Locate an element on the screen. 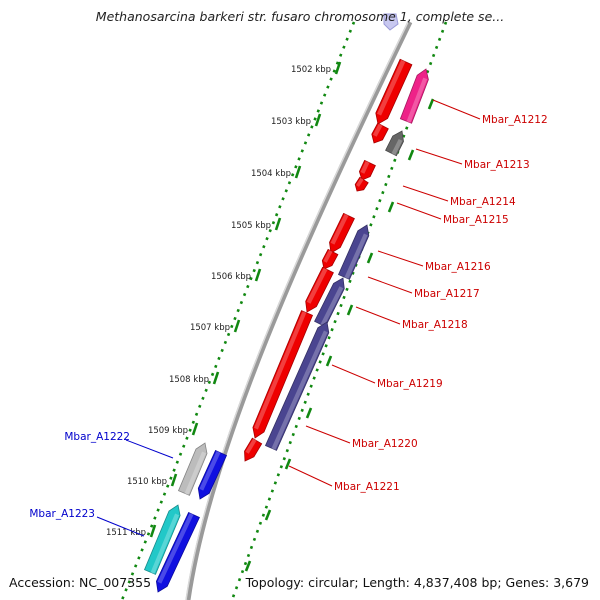 The image size is (600, 600). kbp-tick-label: 1504 kbp is located at coordinates (271, 174).